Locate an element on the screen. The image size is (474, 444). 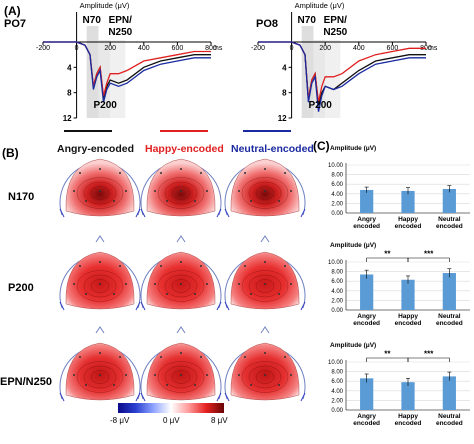
y-tick-label: 12 is located at coordinates (67, 118).